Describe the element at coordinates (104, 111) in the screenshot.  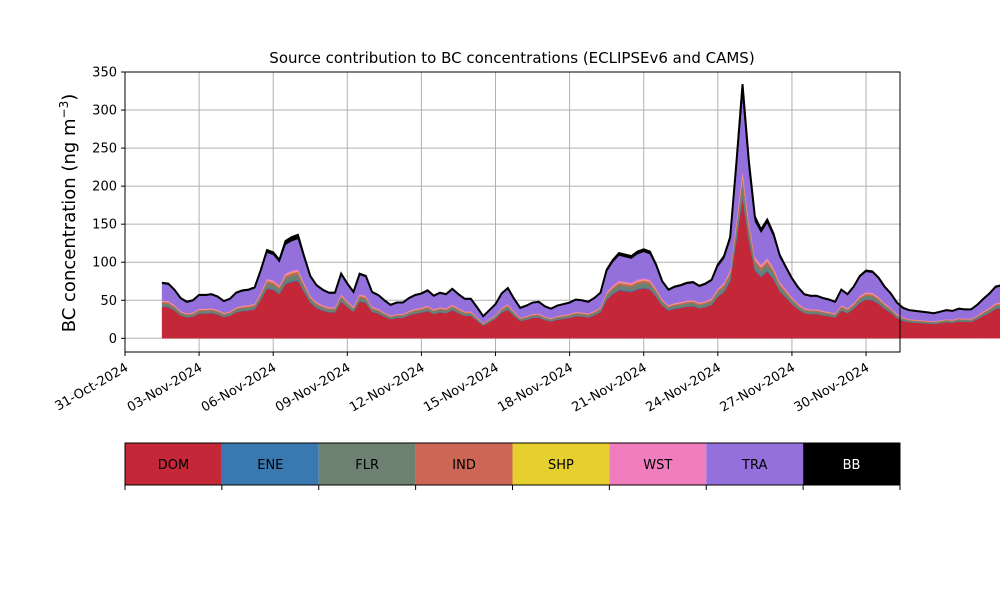
I see `y-tick-label: 300` at that location.